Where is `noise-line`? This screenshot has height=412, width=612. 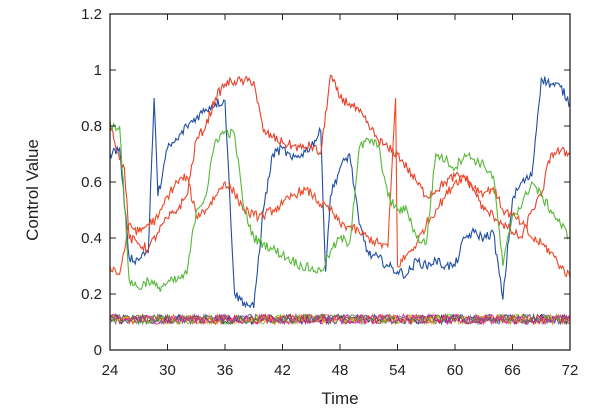 noise-line is located at coordinates (340, 319).